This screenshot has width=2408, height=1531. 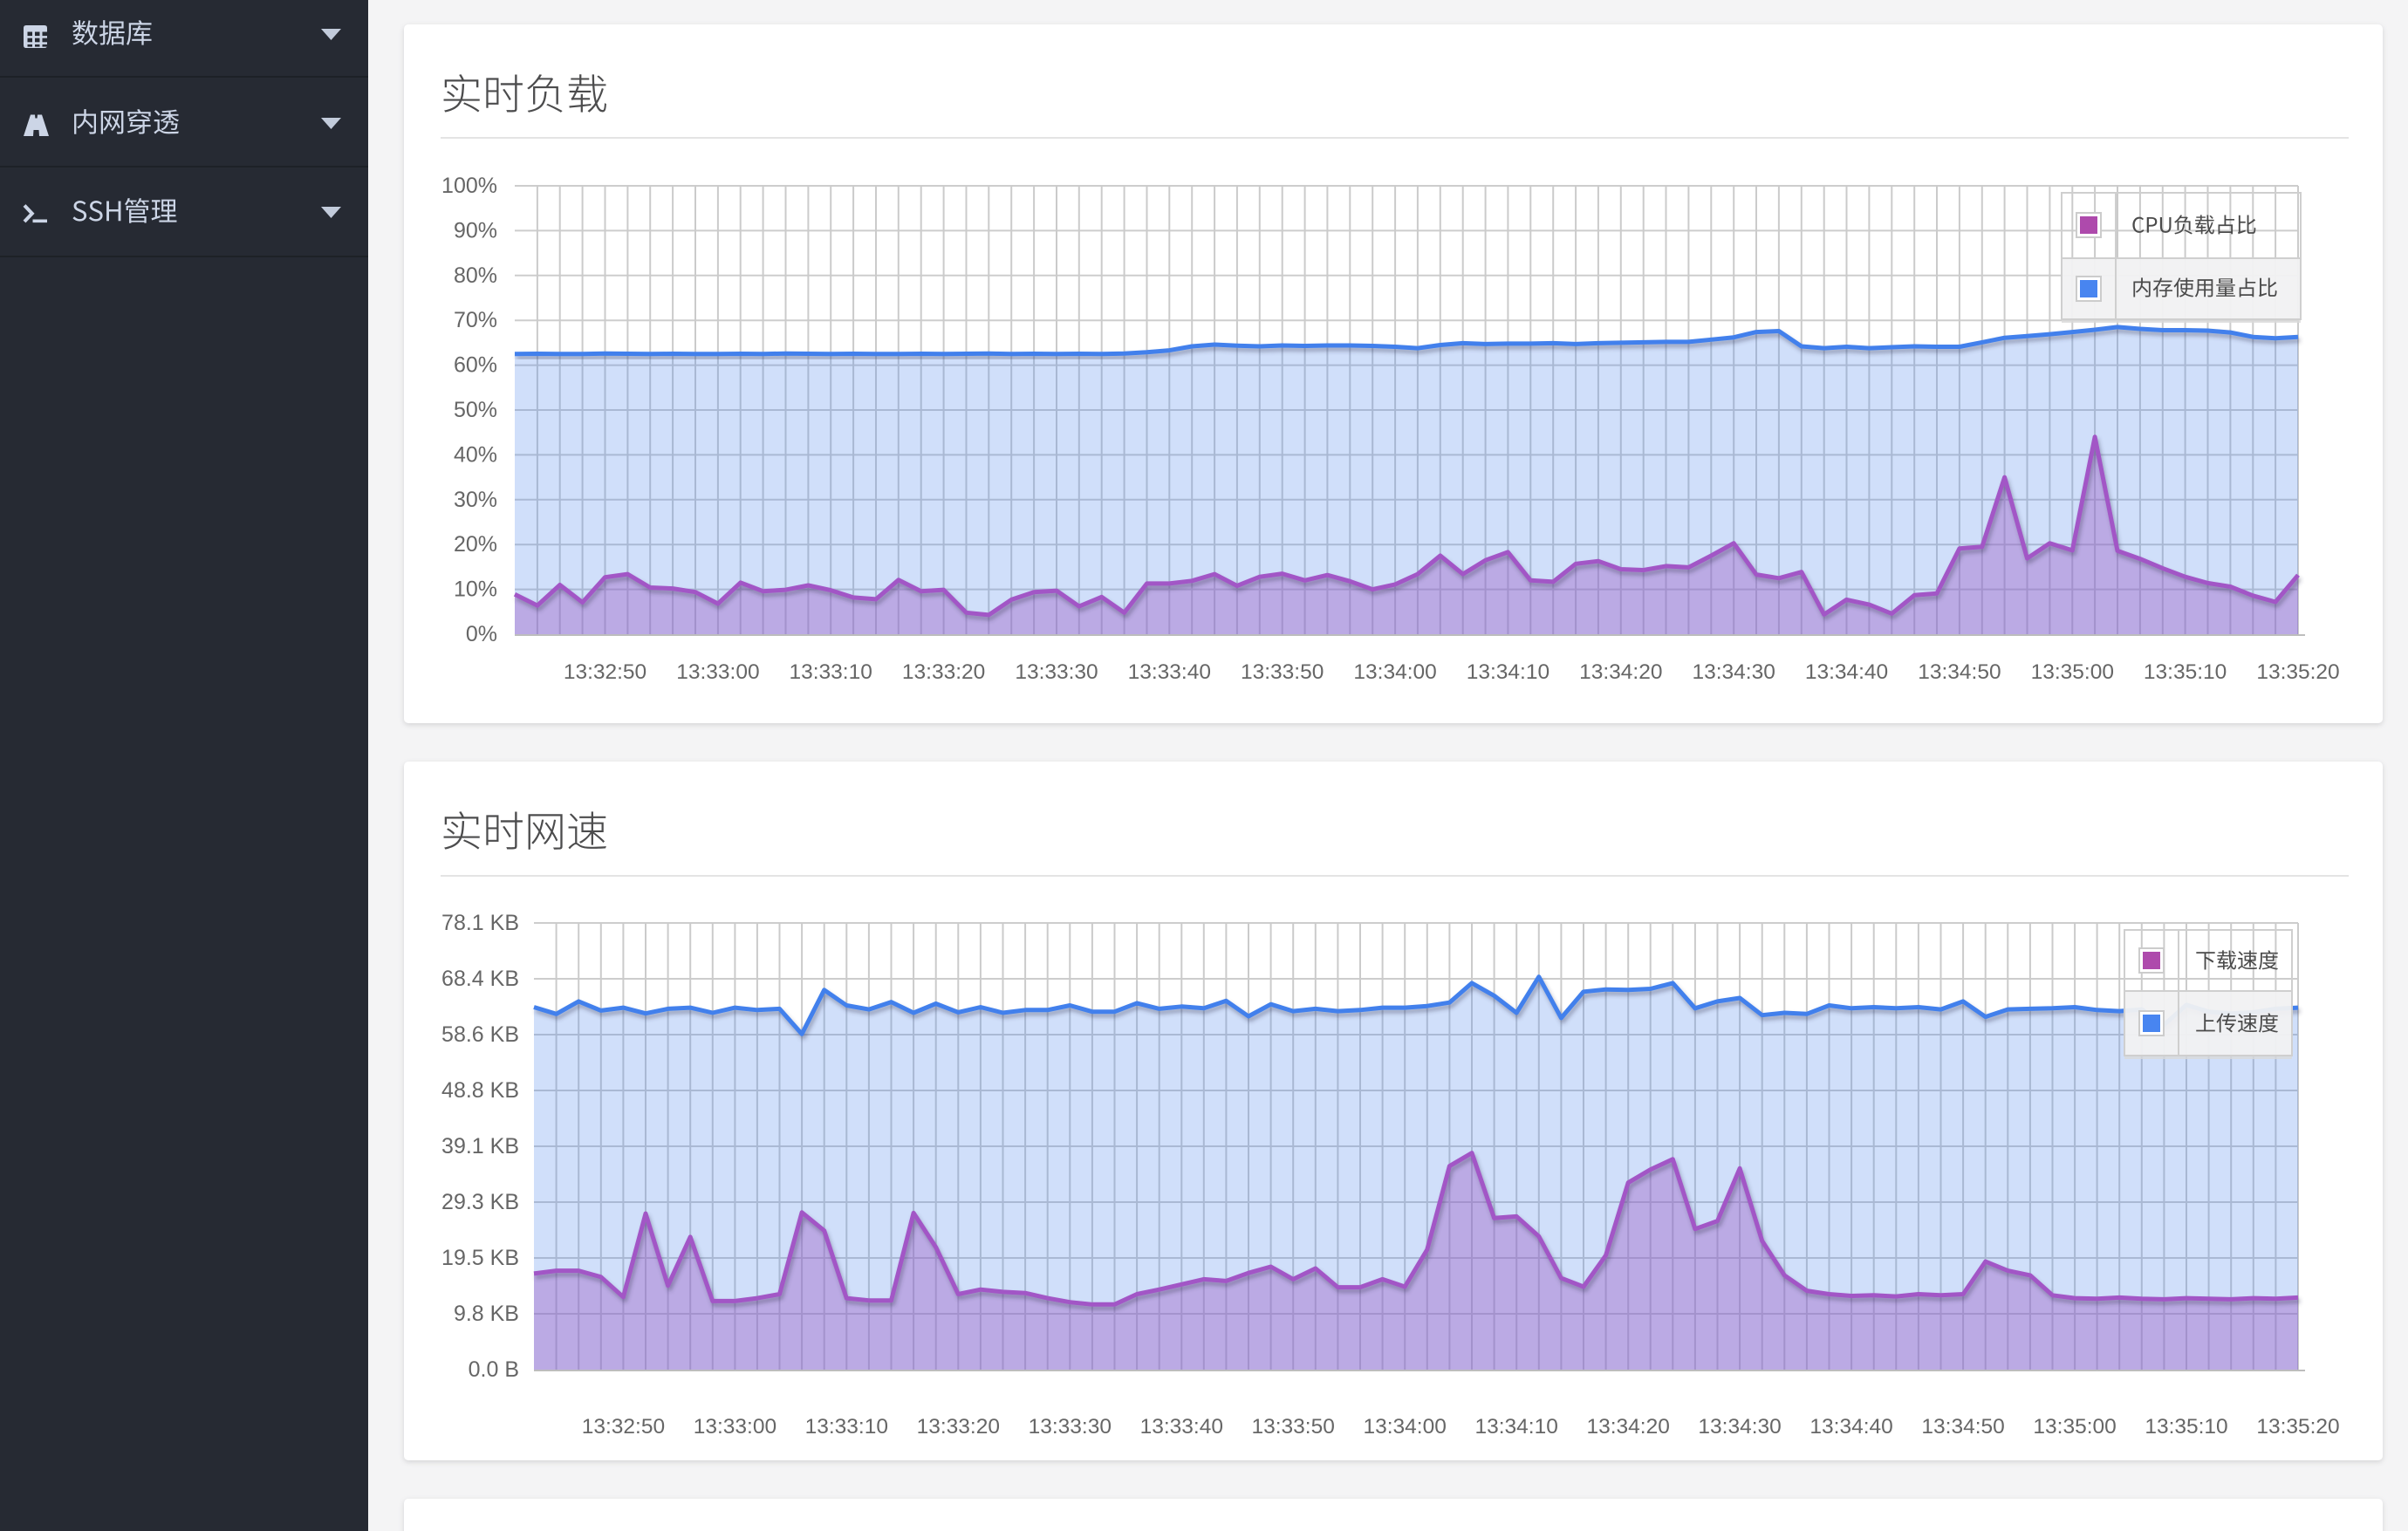 What do you see at coordinates (475, 275) in the screenshot?
I see `svg-text: 80%` at bounding box center [475, 275].